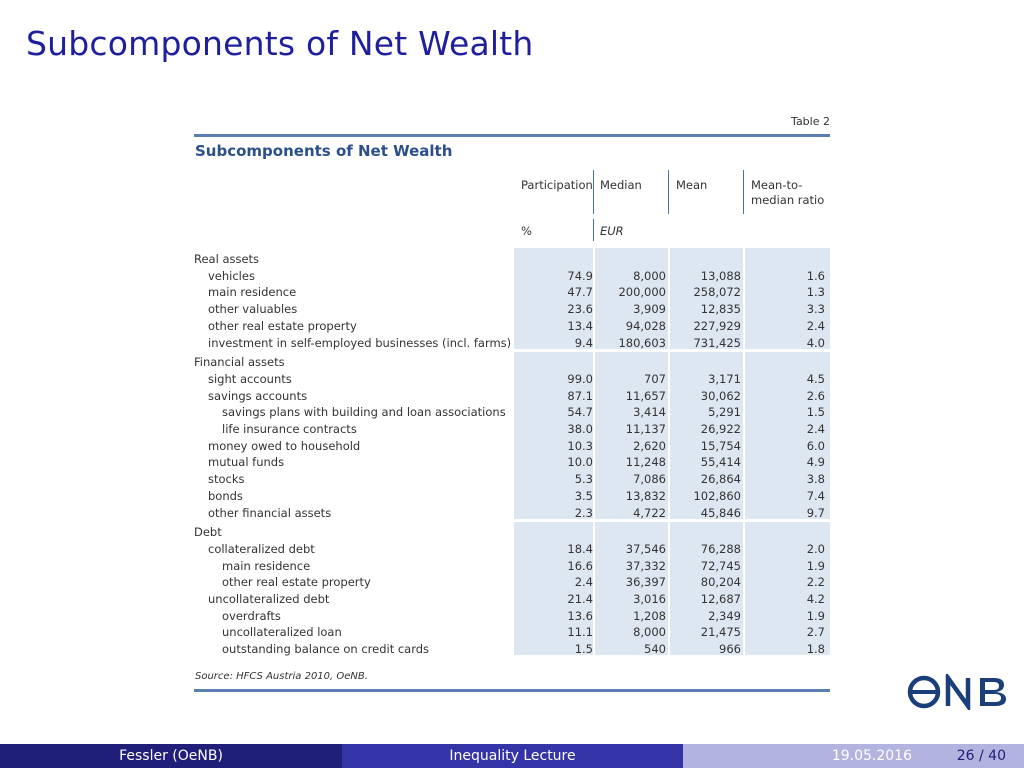 The height and width of the screenshot is (768, 1024). I want to click on table-row: bonds 3.5 13,832 102,860 7.4, so click(512, 496).